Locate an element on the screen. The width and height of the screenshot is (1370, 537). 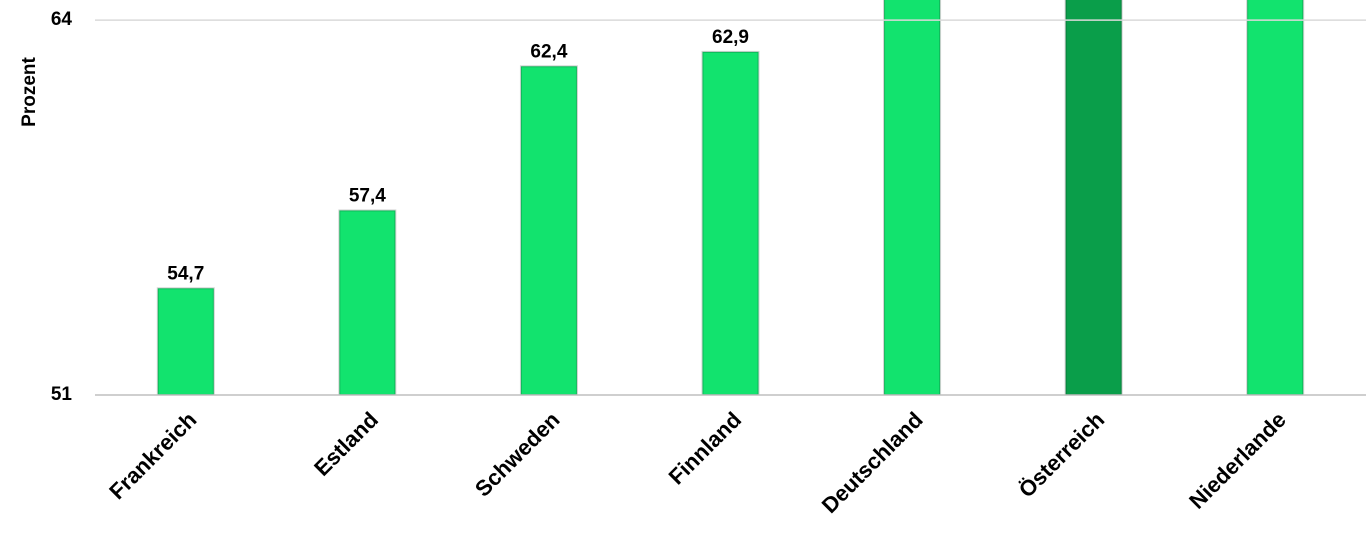
x-tick-label: Finnland is located at coordinates (705, 448).